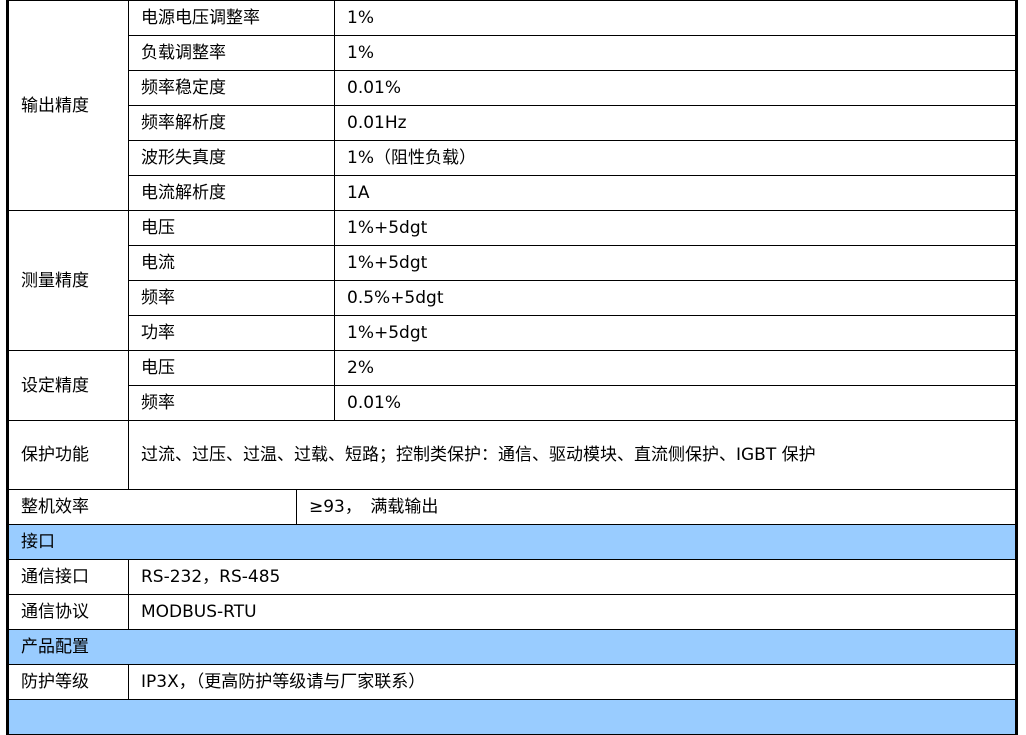 The height and width of the screenshot is (735, 1026). I want to click on section-title: 产品配置, so click(512, 647).